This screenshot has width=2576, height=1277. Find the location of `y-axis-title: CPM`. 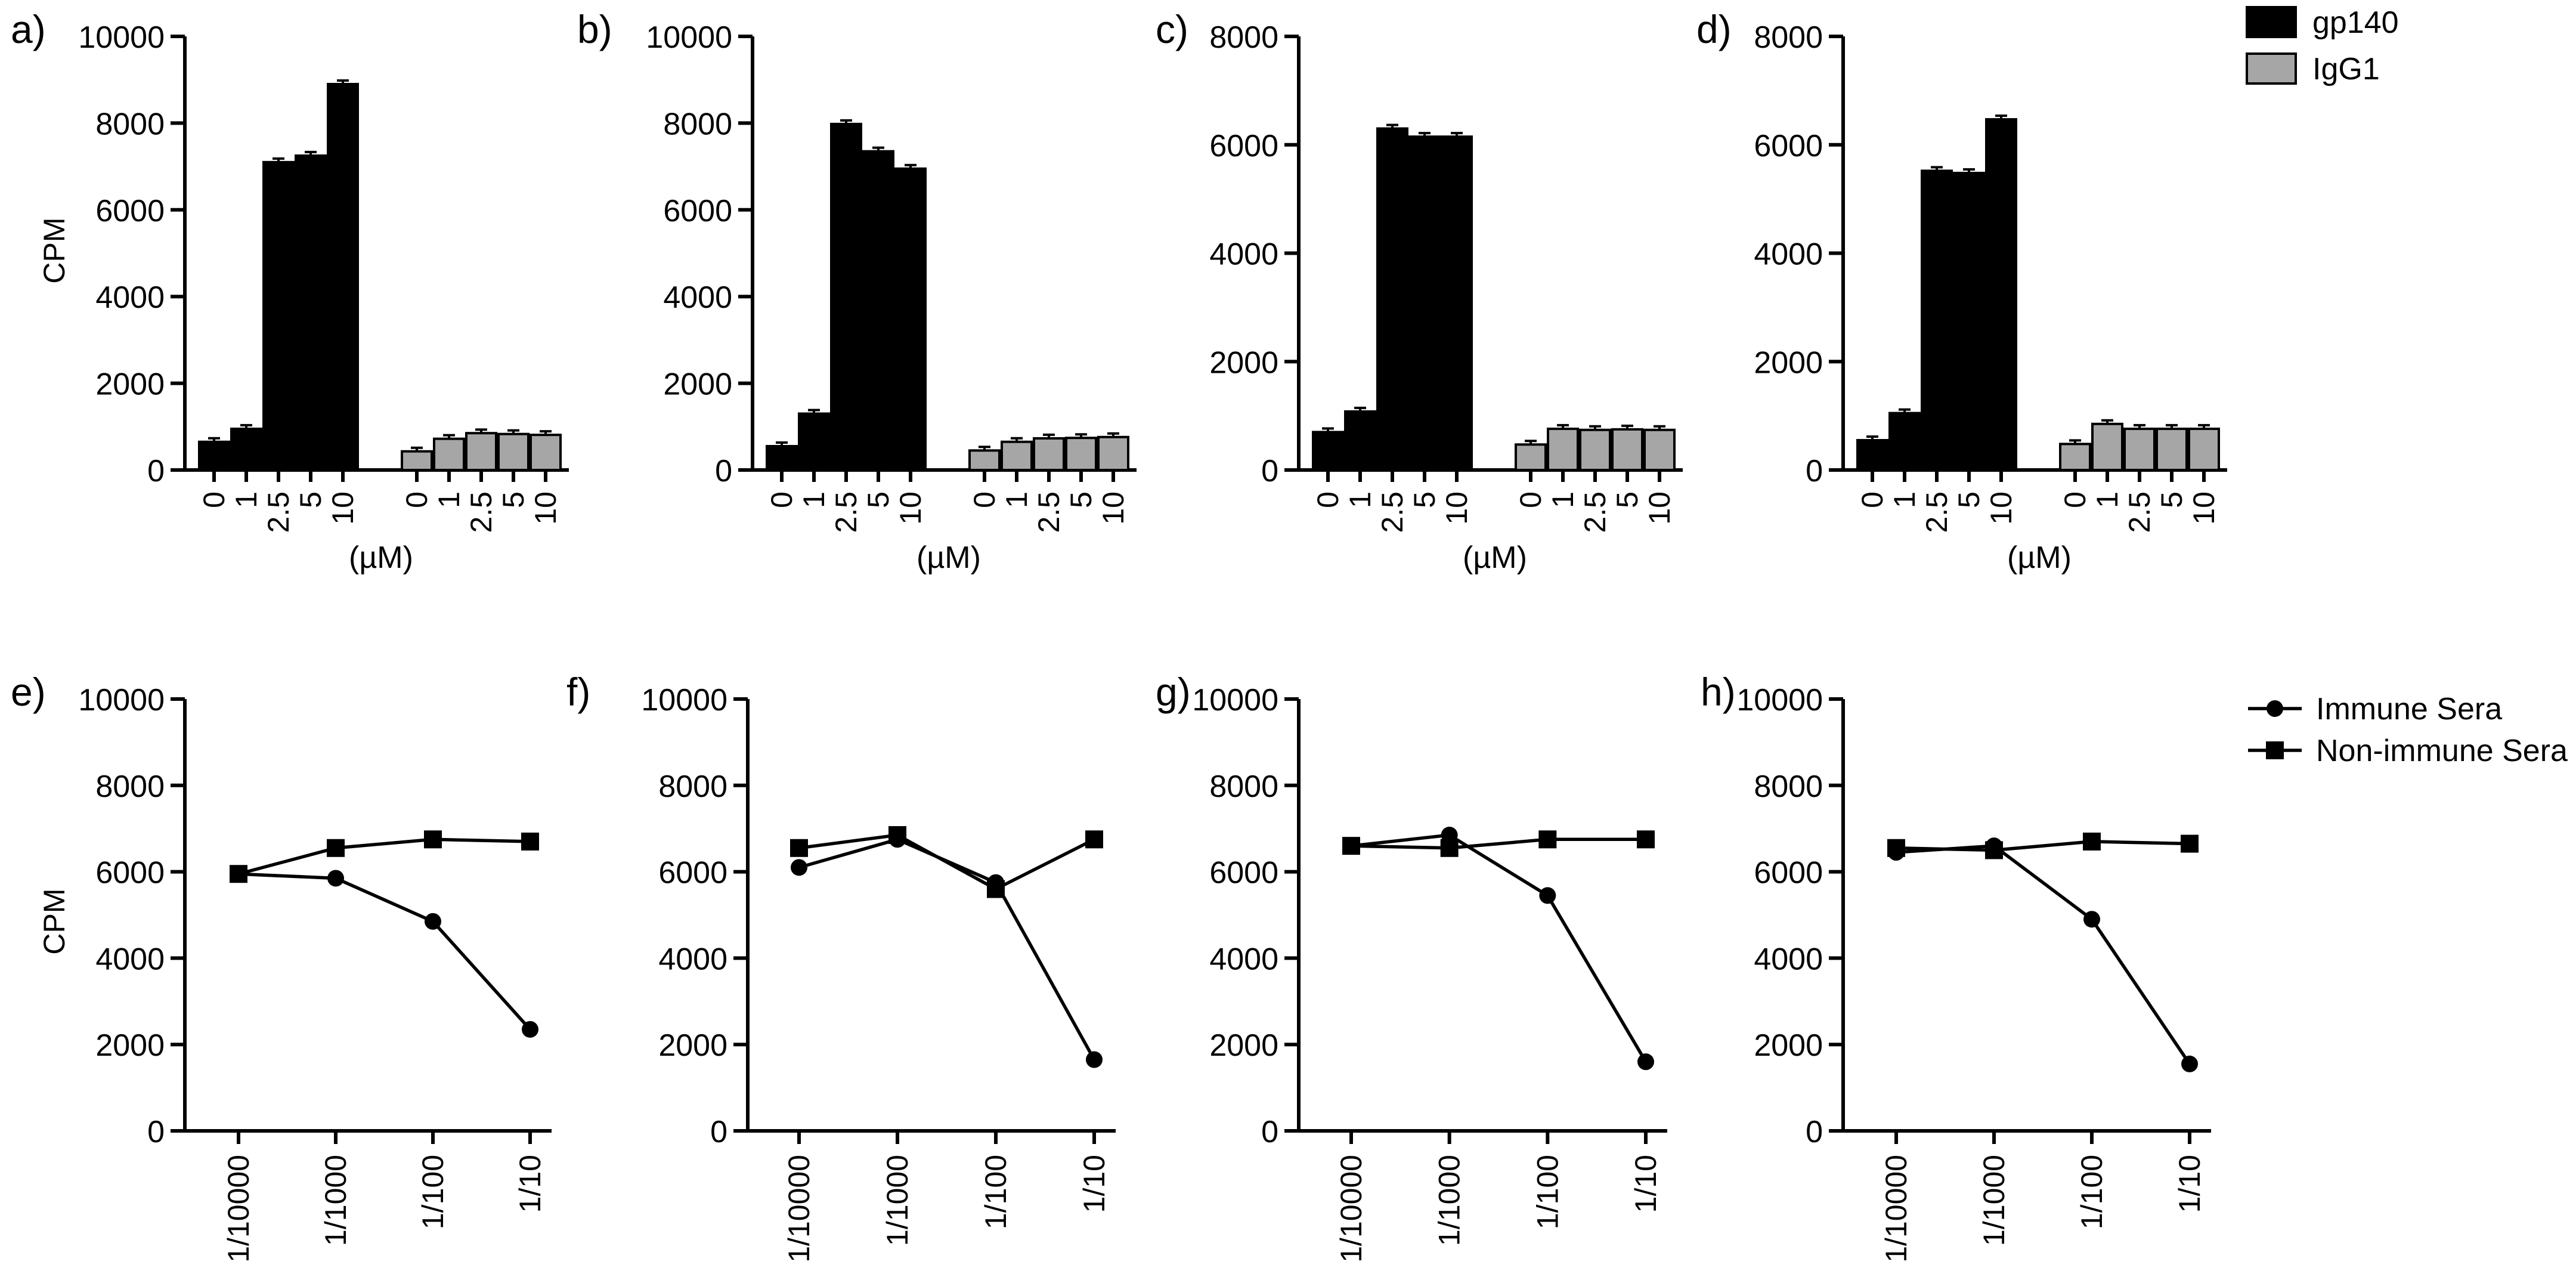

y-axis-title: CPM is located at coordinates (55, 921).